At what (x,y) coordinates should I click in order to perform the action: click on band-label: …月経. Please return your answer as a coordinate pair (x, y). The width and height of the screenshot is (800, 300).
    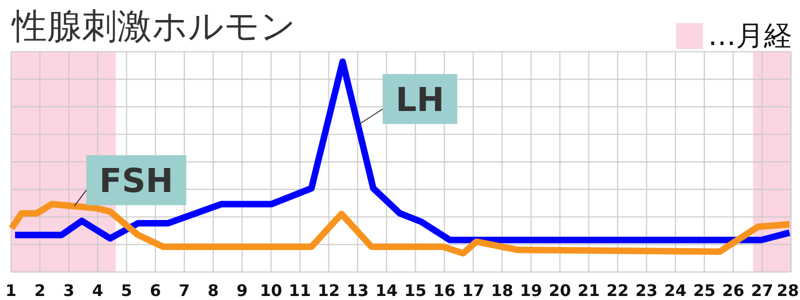
    Looking at the image, I should click on (750, 35).